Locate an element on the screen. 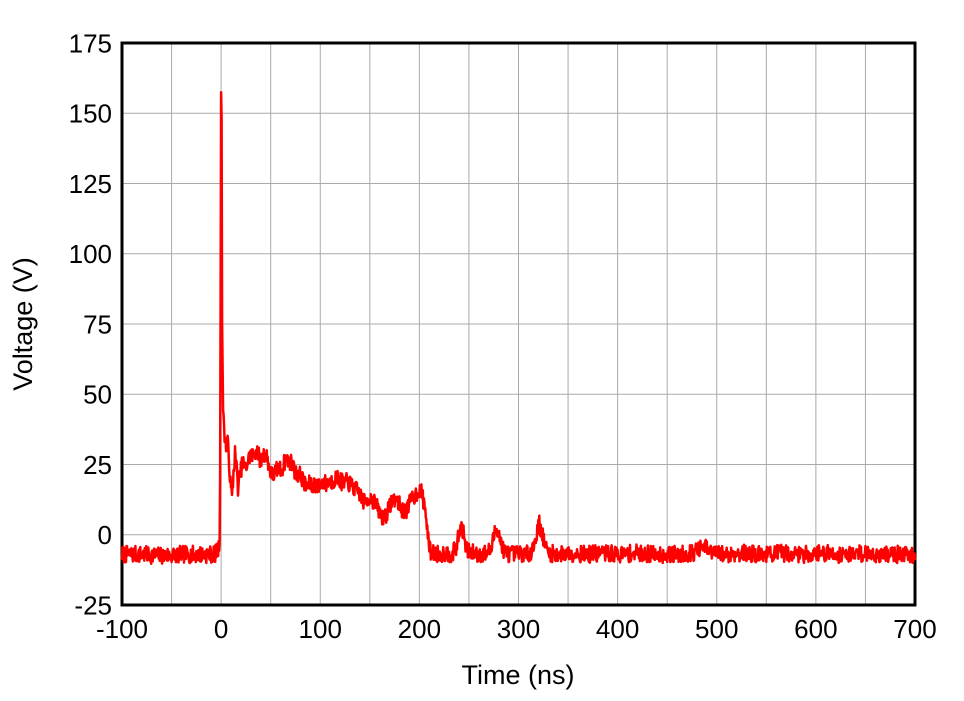 Image resolution: width=964 pixels, height=701 pixels. y-tick-label: 50 is located at coordinates (97, 395).